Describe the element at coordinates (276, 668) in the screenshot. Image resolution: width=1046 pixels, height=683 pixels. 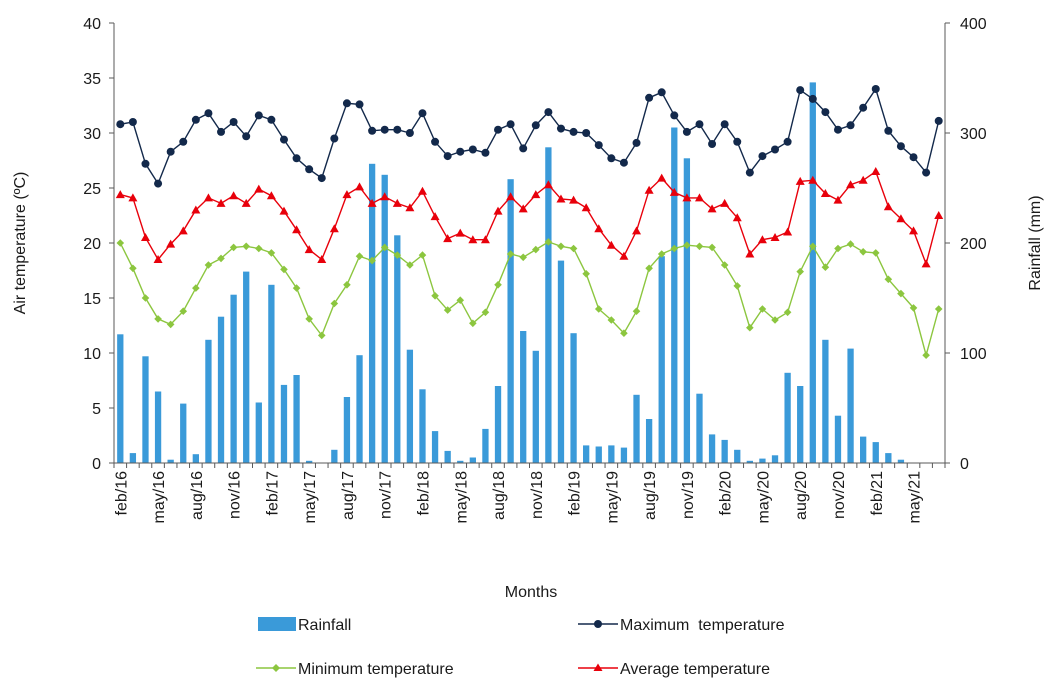
I see `legend-marker-min-temp` at that location.